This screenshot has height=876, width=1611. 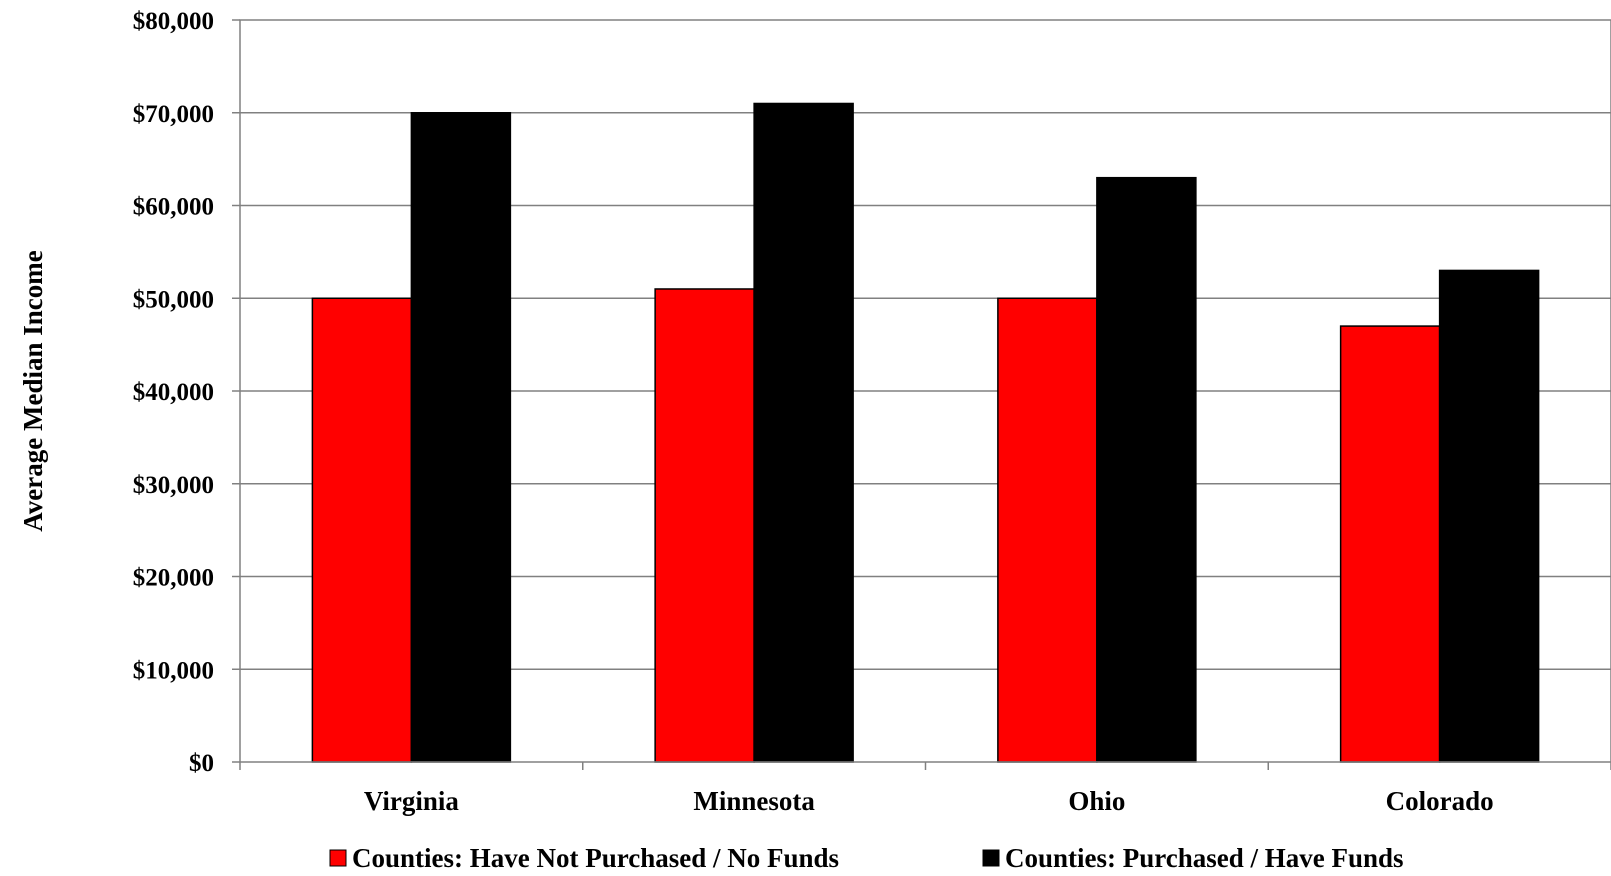 I want to click on y-tick-label: $40,000, so click(x=173, y=392).